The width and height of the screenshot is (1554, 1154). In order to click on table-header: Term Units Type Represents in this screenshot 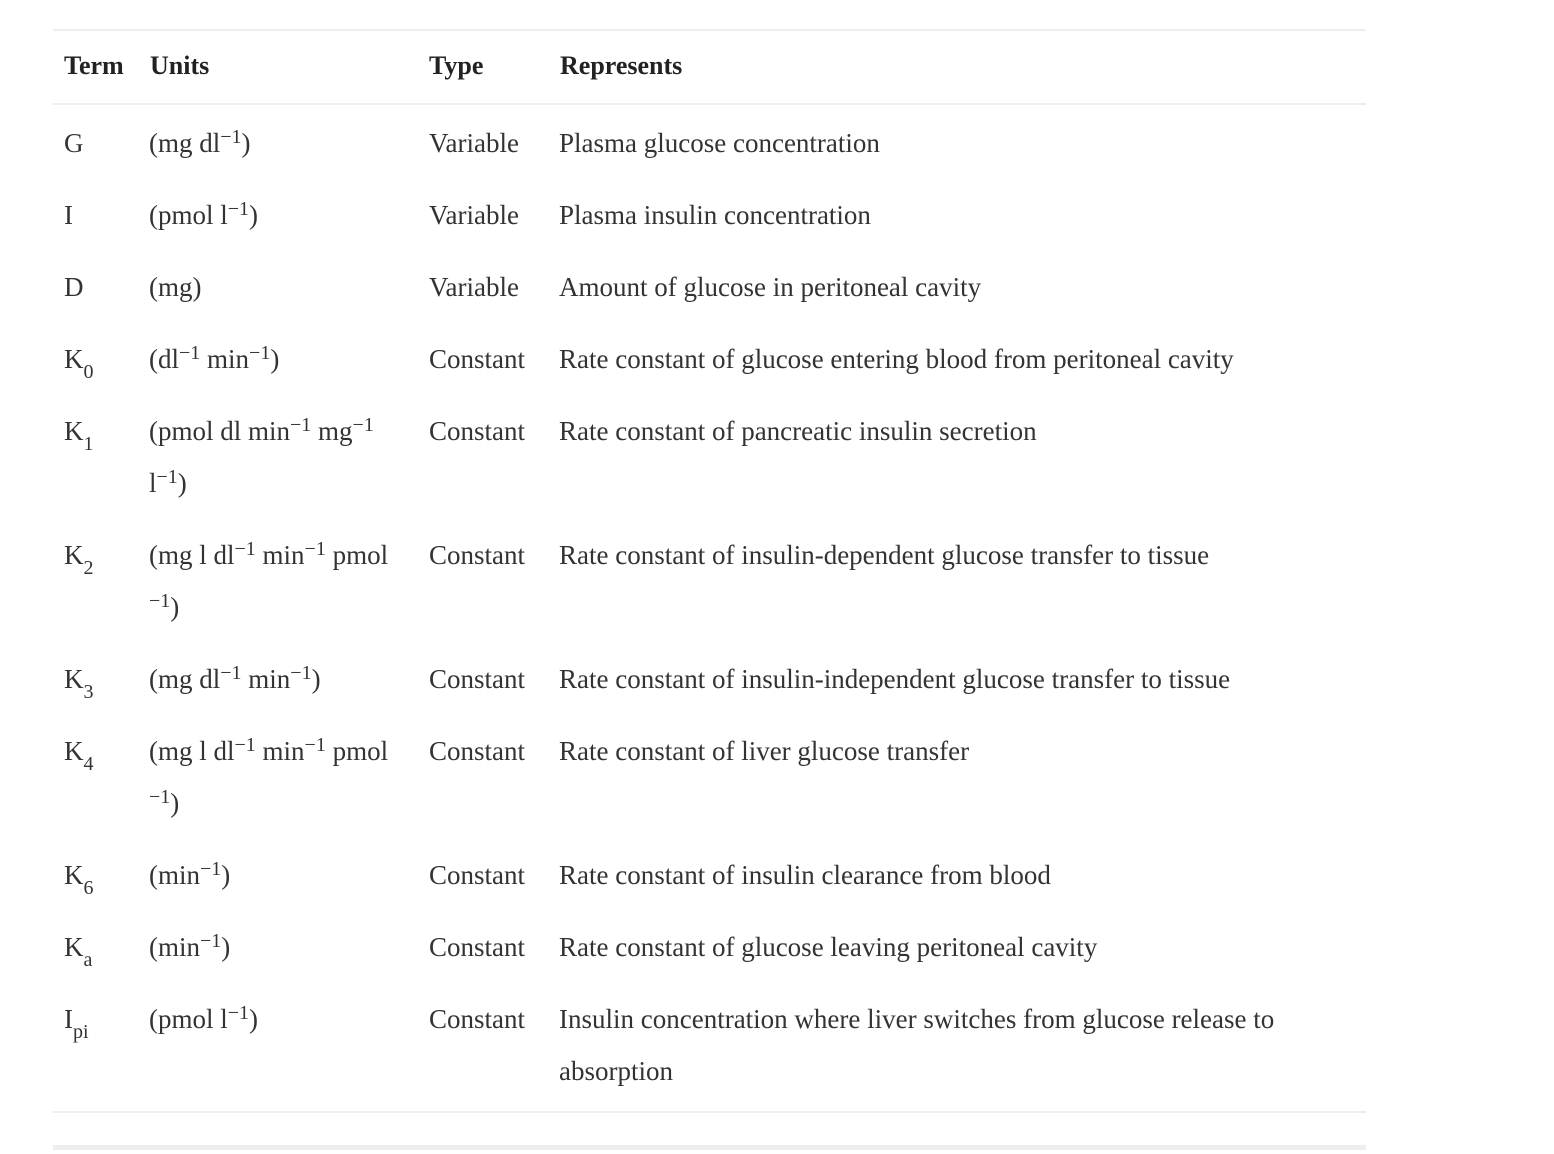, I will do `click(709, 68)`.